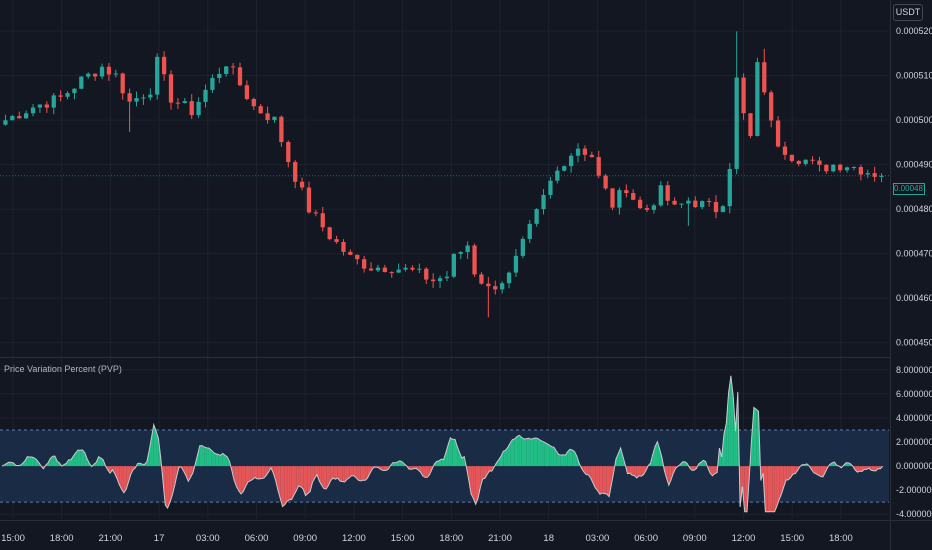 The height and width of the screenshot is (550, 932). I want to click on time-tick-label: 12:00, so click(744, 538).